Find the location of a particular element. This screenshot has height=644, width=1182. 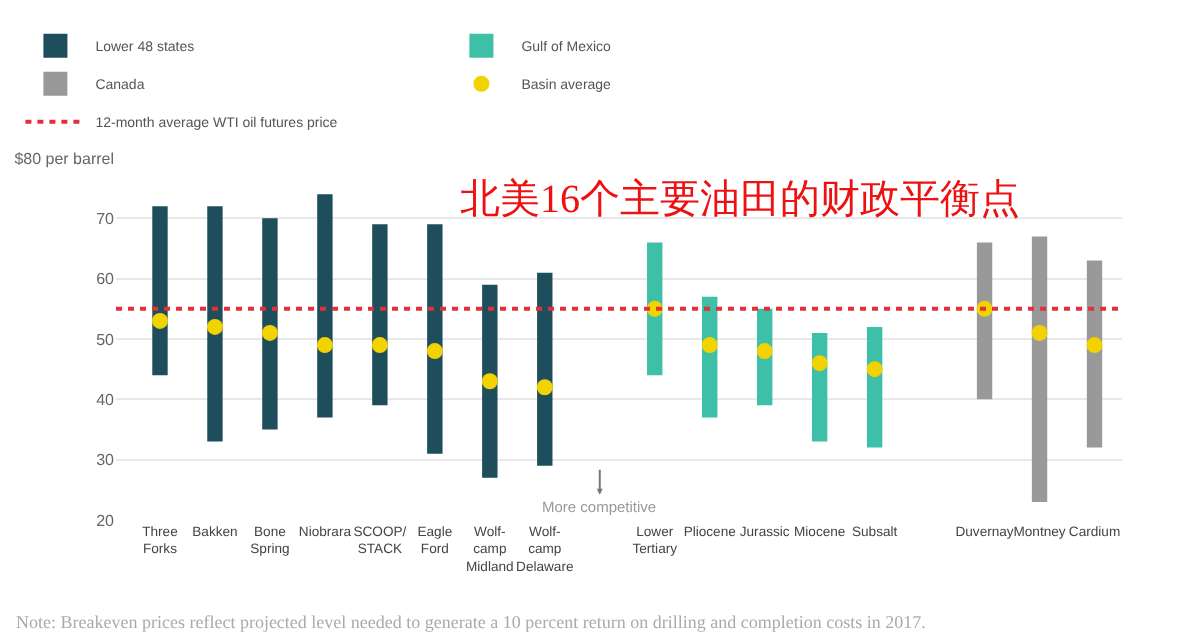

y-tick-label: 50 is located at coordinates (106, 339).